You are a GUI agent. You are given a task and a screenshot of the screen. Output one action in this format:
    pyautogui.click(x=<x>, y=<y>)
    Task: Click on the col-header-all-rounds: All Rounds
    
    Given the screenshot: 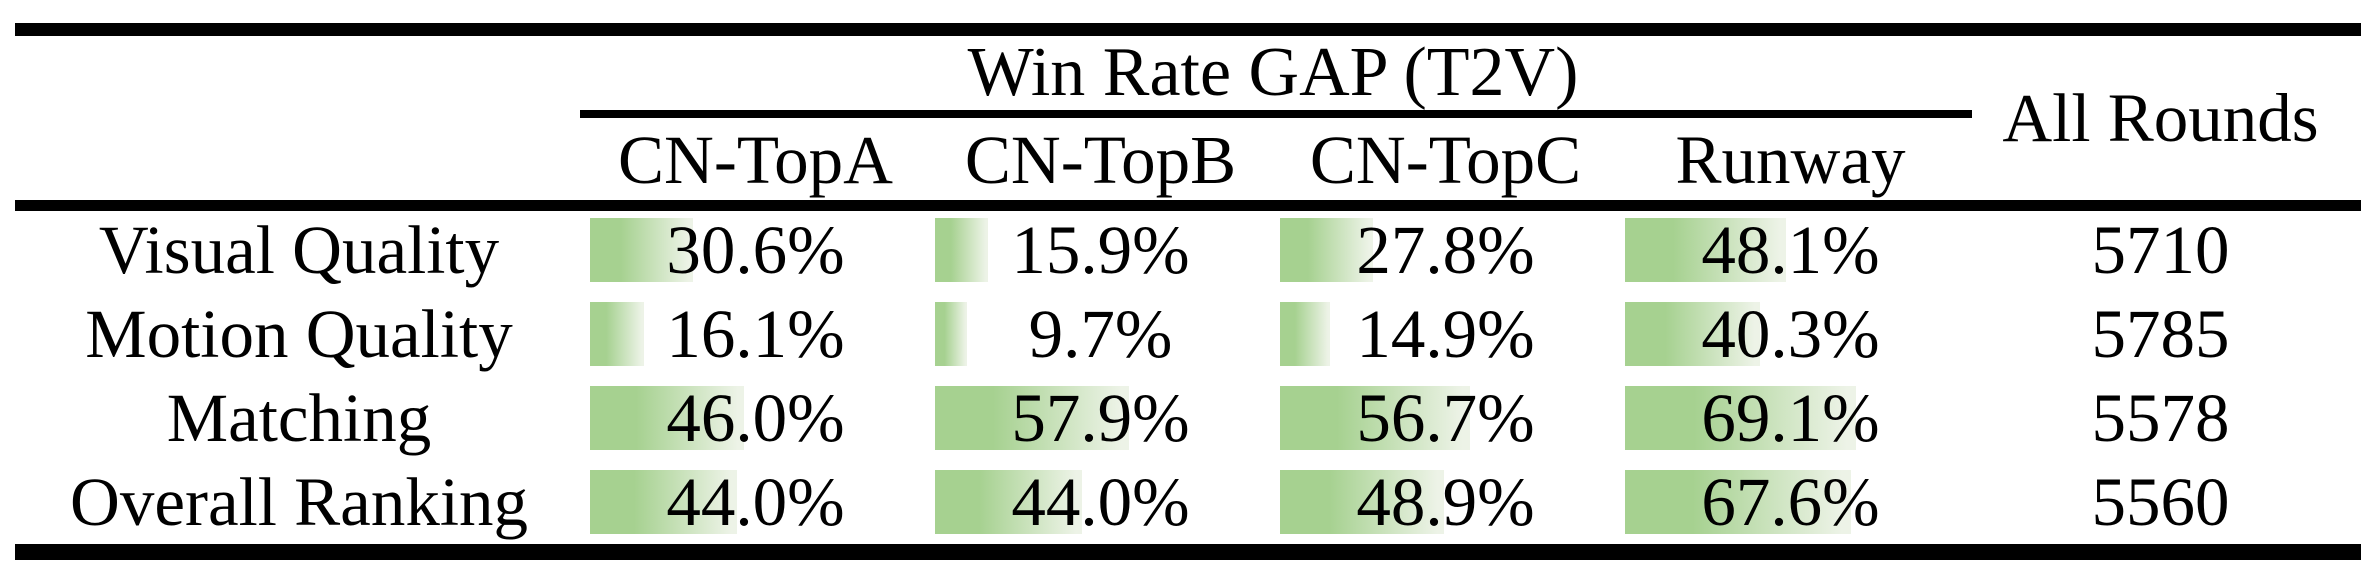 What is the action you would take?
    pyautogui.click(x=2160, y=118)
    